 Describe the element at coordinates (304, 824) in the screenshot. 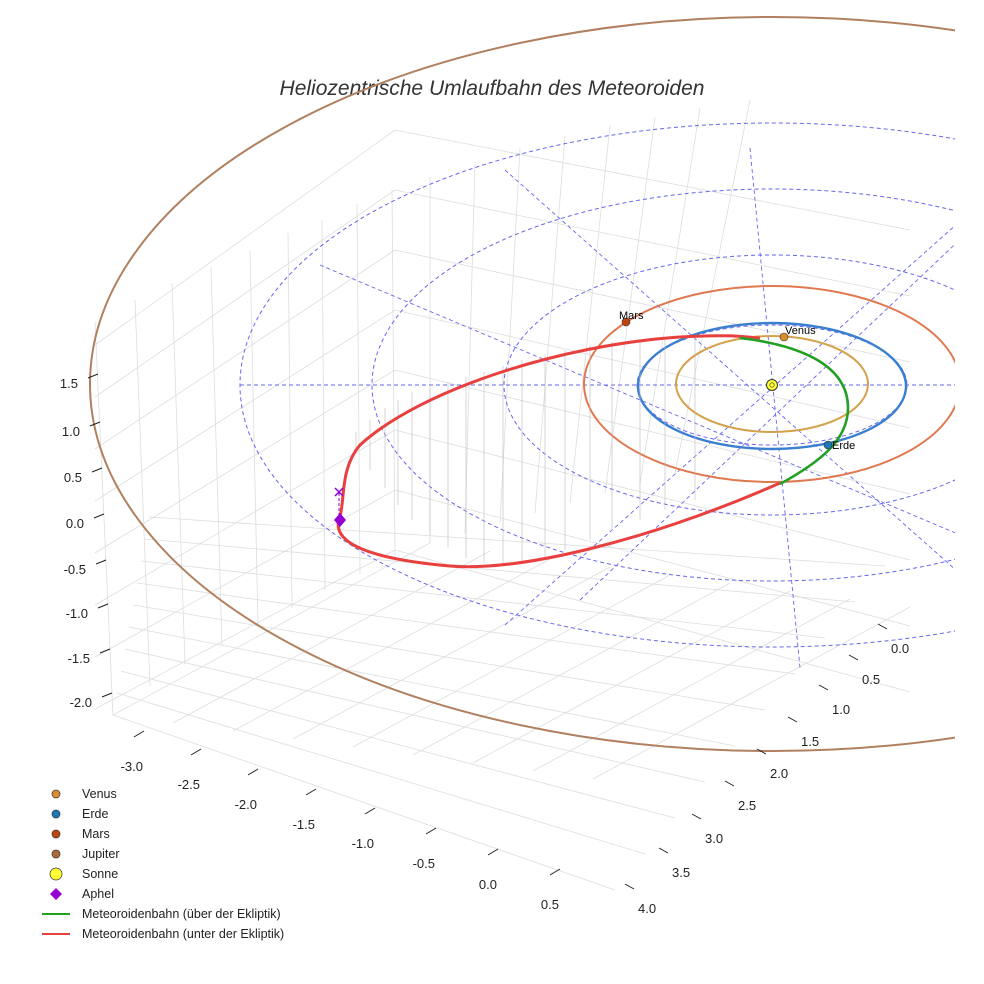

I see `x-tick-label: -1.5` at that location.